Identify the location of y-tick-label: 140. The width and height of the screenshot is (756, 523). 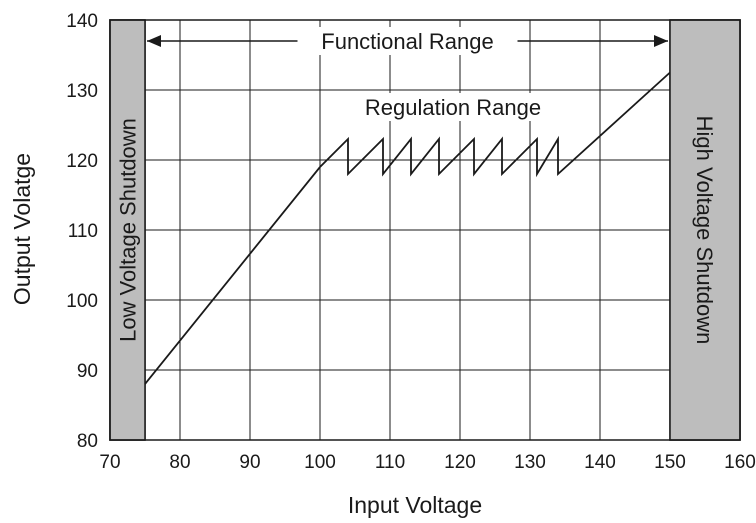
(82, 21).